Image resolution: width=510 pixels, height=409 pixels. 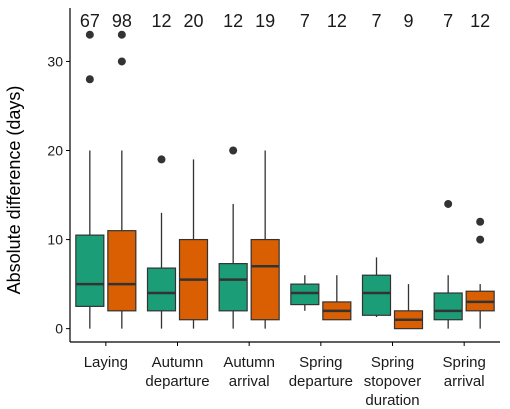 I want to click on y-tick-label: 30, so click(x=55, y=61).